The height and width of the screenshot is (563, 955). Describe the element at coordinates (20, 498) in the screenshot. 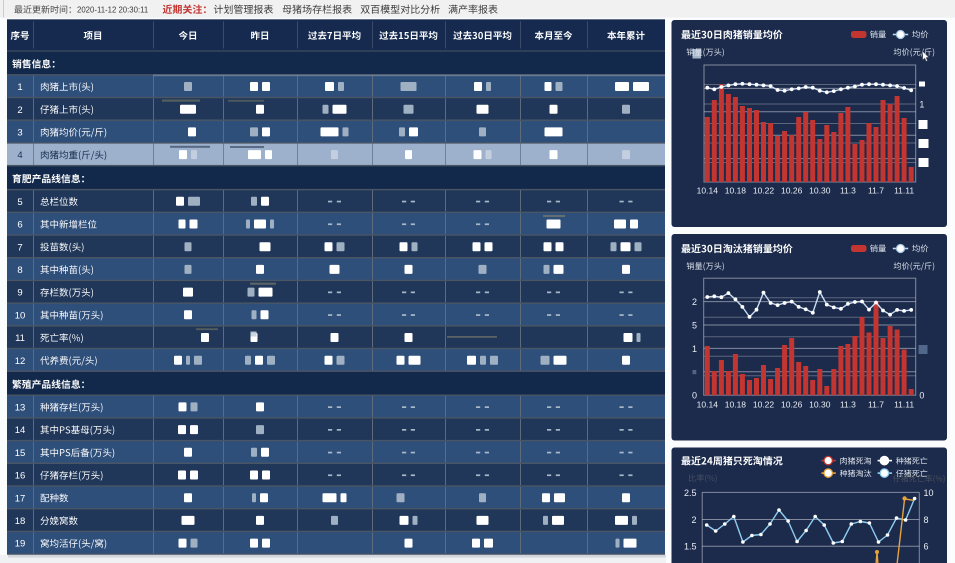

I see `svg-text: 17` at that location.